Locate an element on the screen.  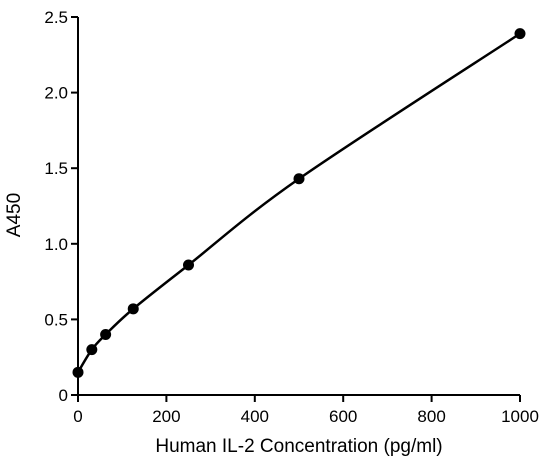
y-tick-label: 0.5 is located at coordinates (56, 319).